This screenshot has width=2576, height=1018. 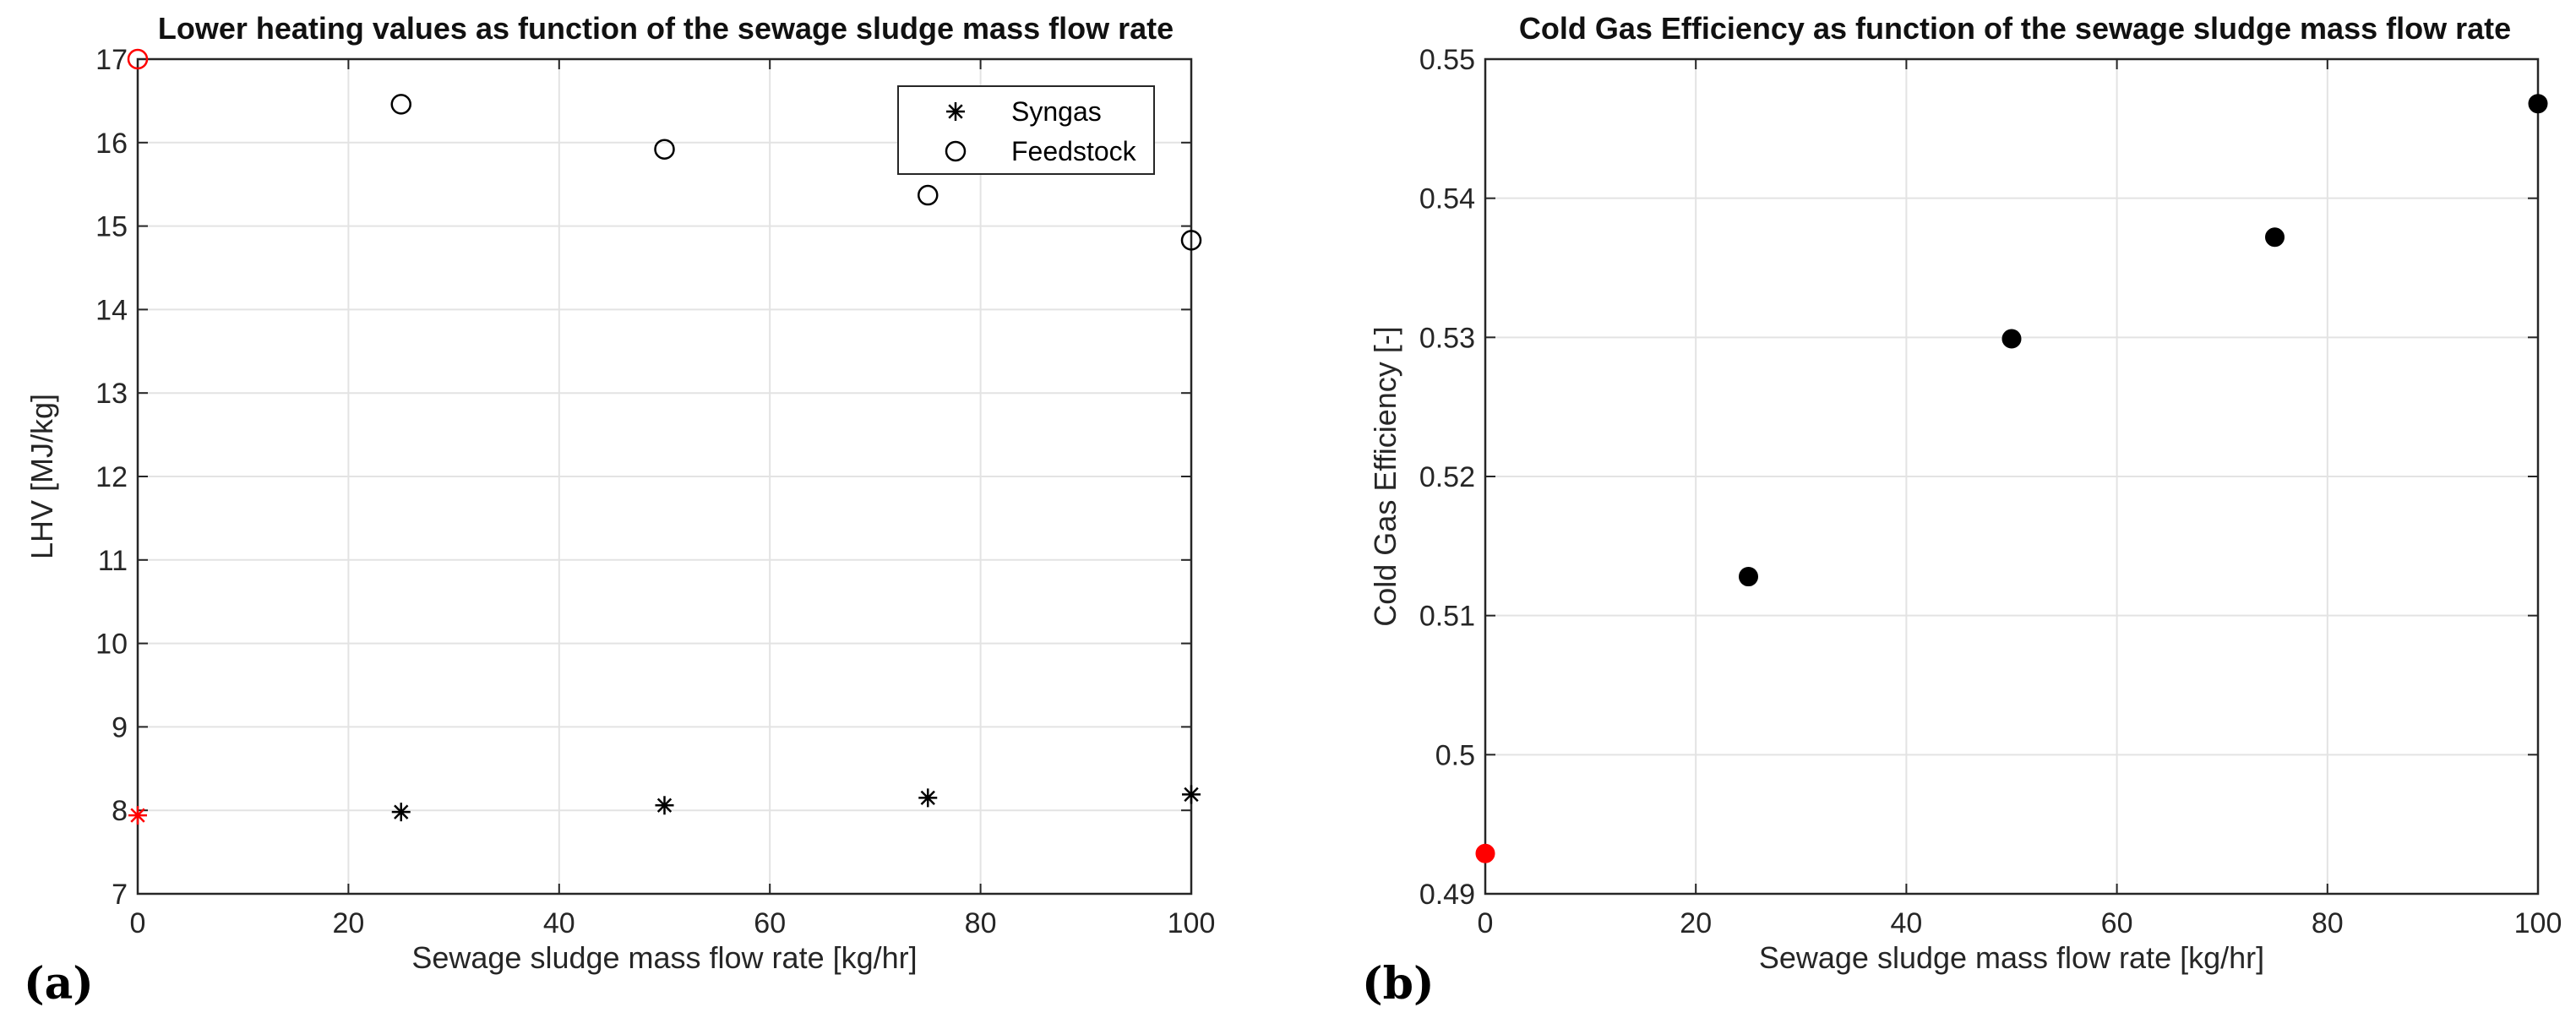 What do you see at coordinates (111, 144) in the screenshot?
I see `y-tick-label: 16` at bounding box center [111, 144].